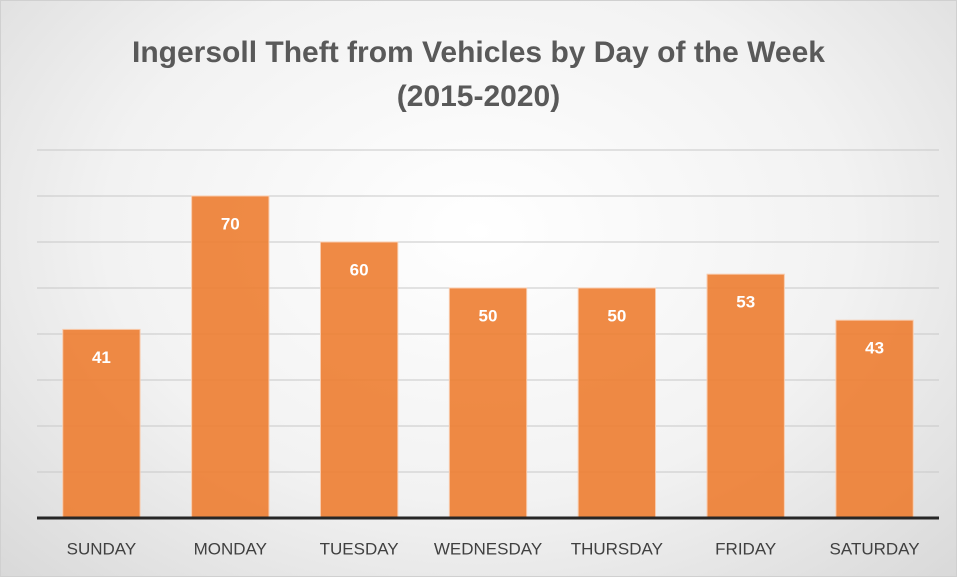  Describe the element at coordinates (359, 548) in the screenshot. I see `x-tick-label: TUESDAY` at that location.